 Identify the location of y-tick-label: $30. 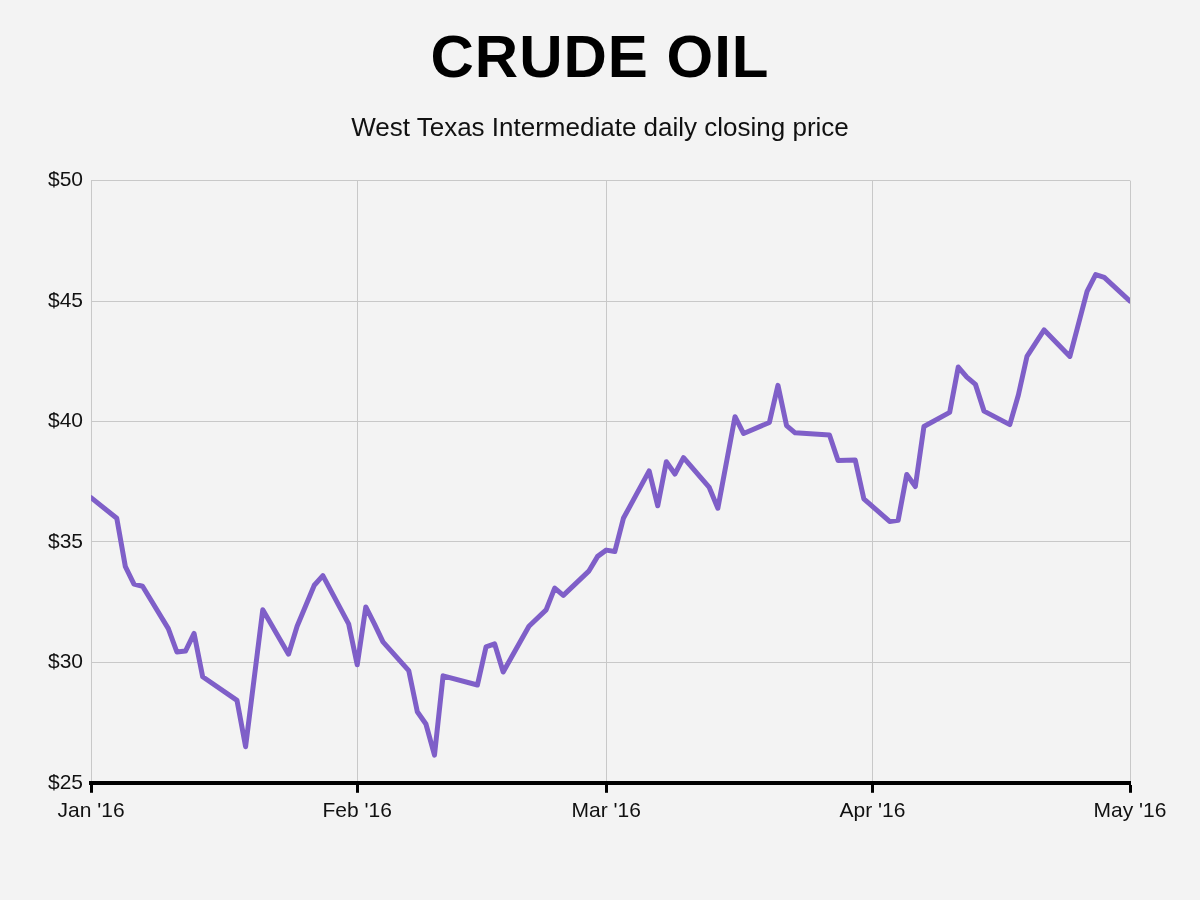
(65, 661).